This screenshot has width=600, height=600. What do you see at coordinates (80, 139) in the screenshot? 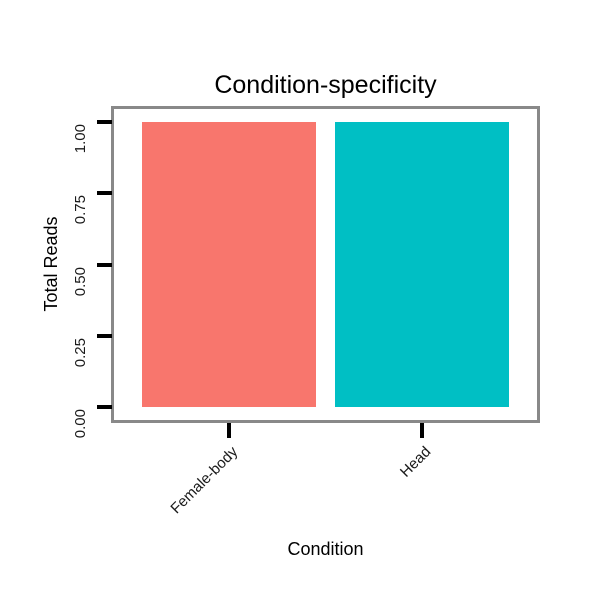
I see `y-tick-label: 1.00` at bounding box center [80, 139].